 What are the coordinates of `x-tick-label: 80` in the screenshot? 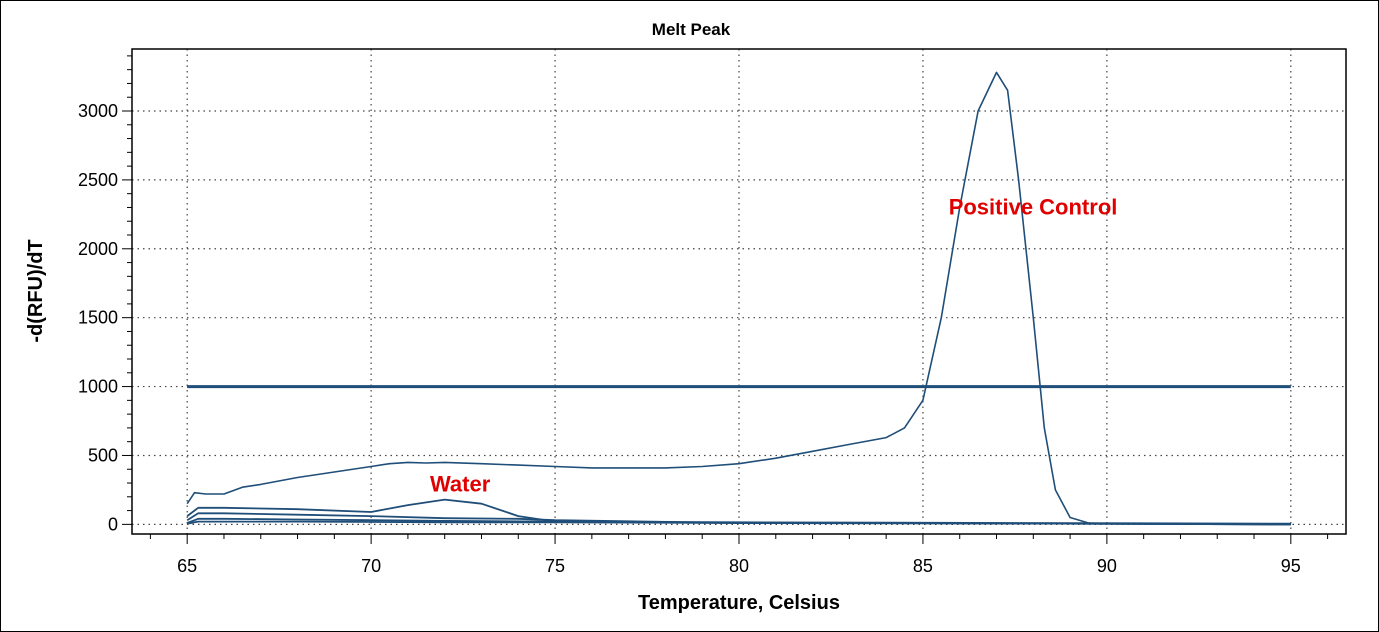 It's located at (739, 566).